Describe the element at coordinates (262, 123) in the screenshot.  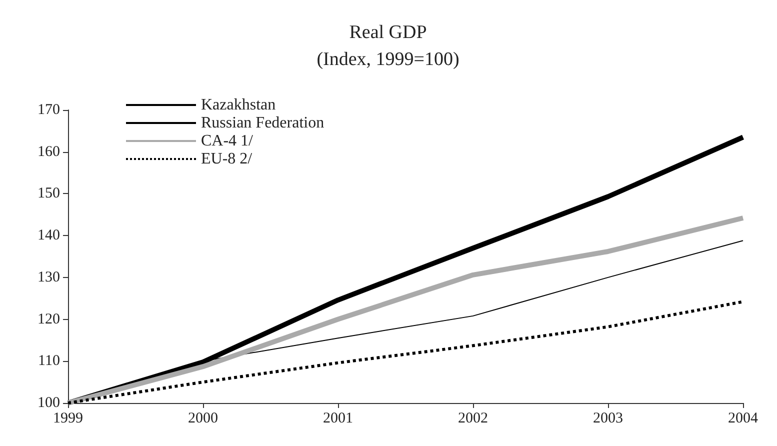
I see `legend-label: Russian Federation` at that location.